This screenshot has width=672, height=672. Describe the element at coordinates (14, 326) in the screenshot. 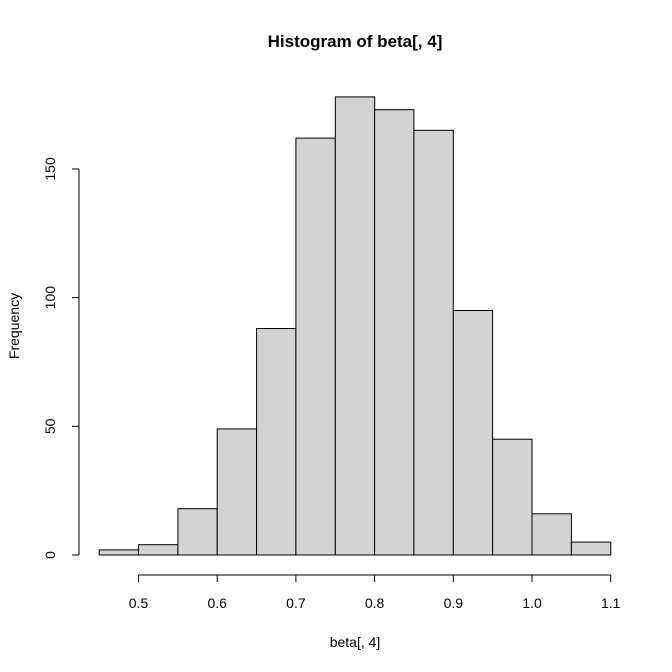

I see `y-axis-label: Frequency` at that location.